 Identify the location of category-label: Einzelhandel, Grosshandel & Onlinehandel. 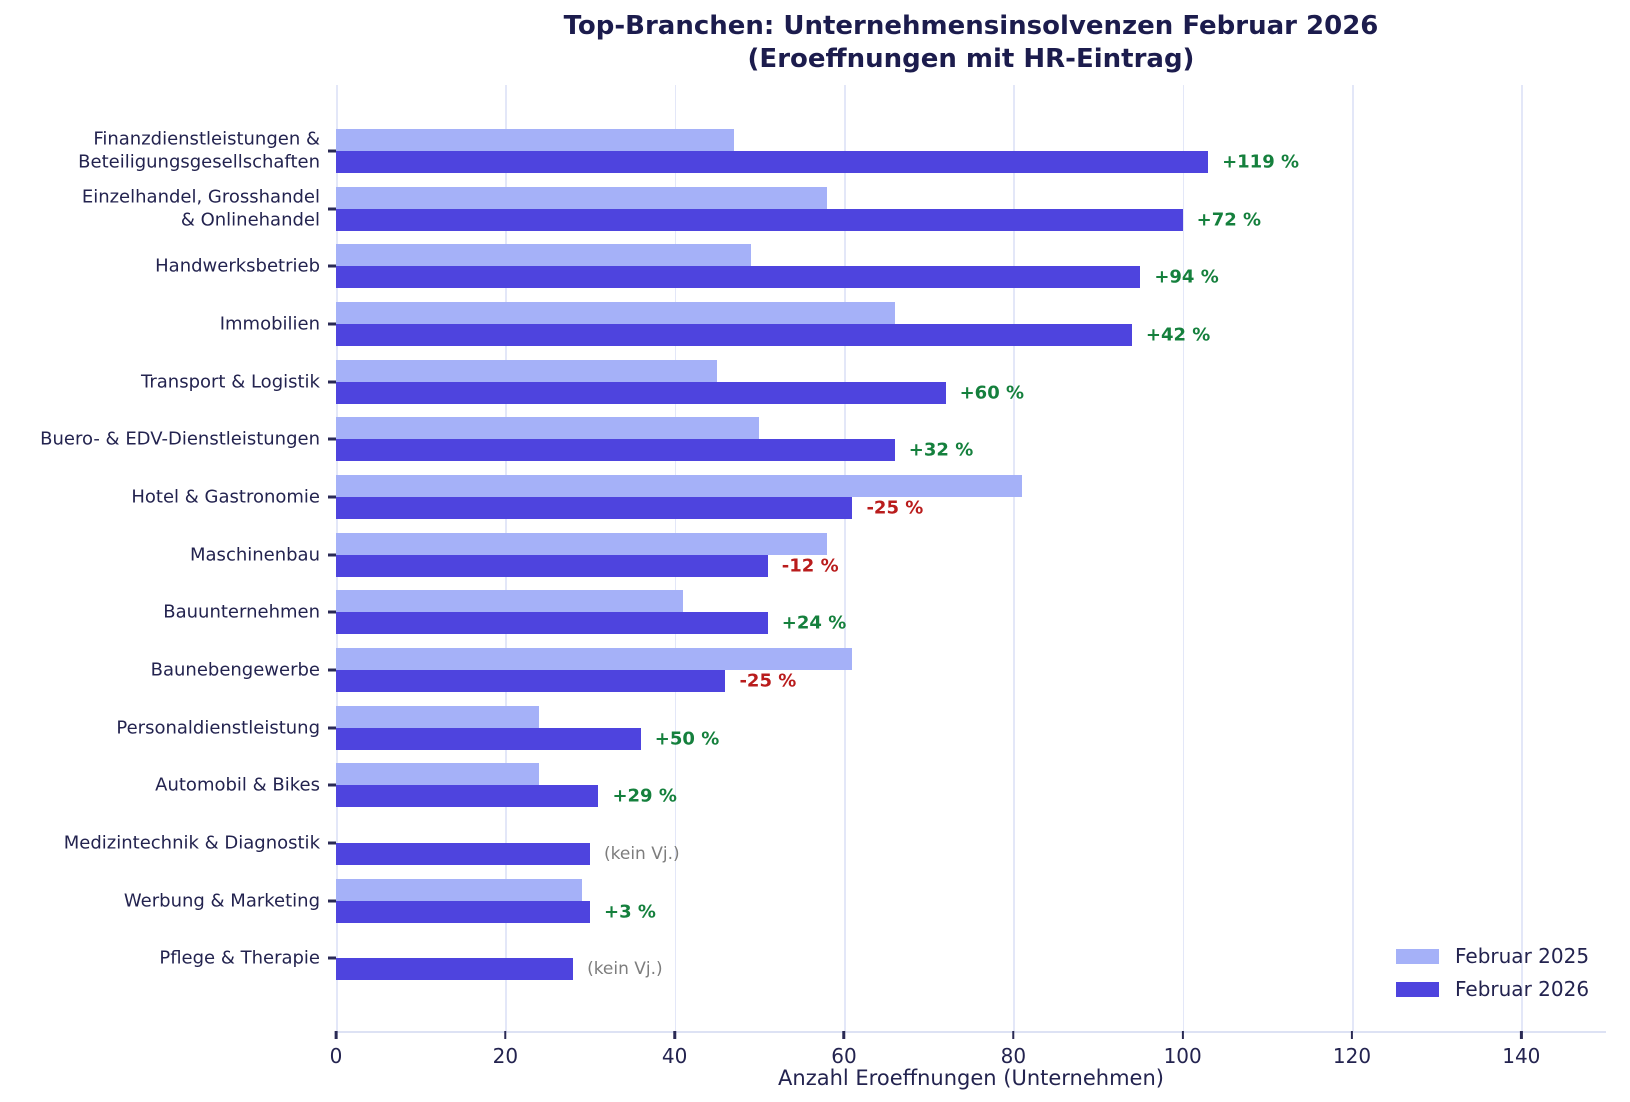
(200, 208).